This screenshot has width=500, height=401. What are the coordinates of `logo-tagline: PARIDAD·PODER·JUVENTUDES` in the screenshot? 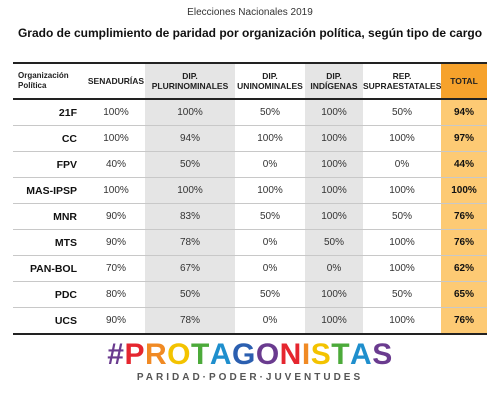 It's located at (250, 377).